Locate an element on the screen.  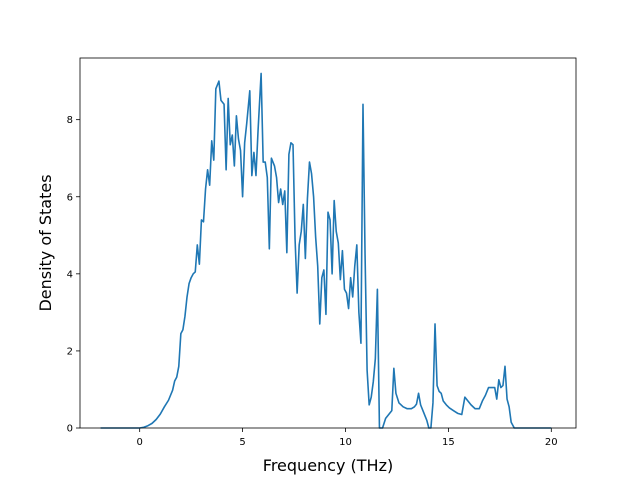
x-tick-label: 0 is located at coordinates (139, 442).